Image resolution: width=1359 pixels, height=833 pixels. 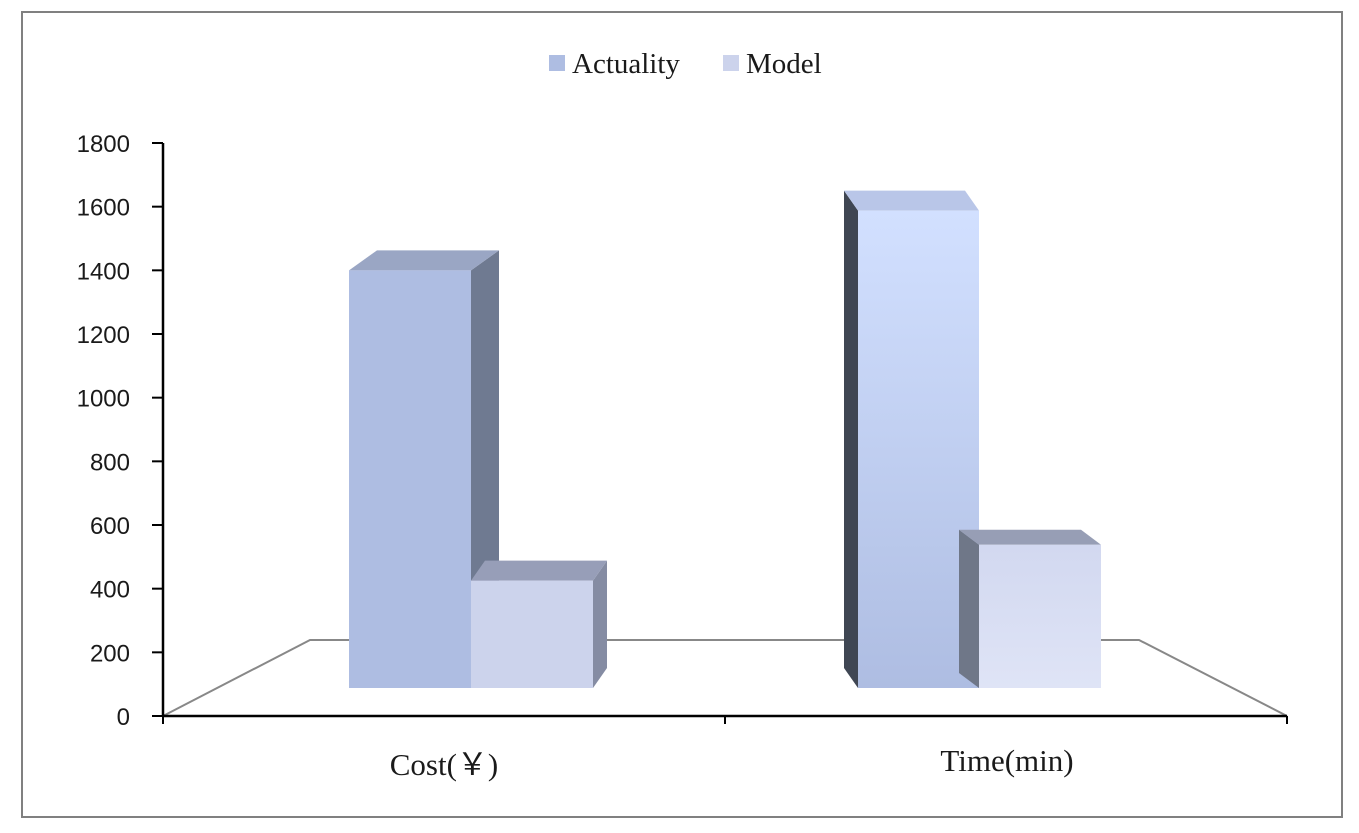 I want to click on category-label-time: Time(min), so click(x=1006, y=760).